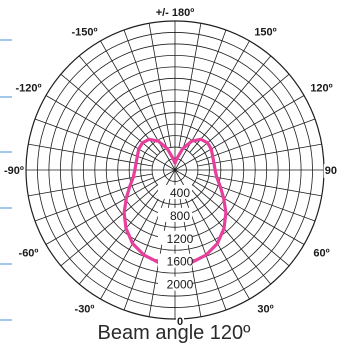 Image resolution: width=348 pixels, height=355 pixels. I want to click on angle-label: -30º, so click(85, 310).